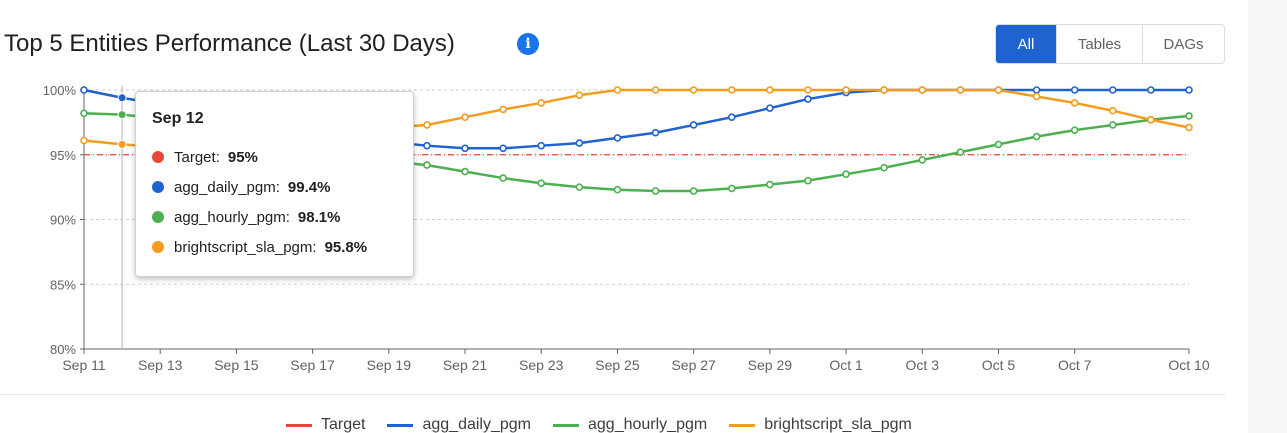 The height and width of the screenshot is (433, 1287). I want to click on x-tick-label-oct-5: Oct 5, so click(999, 365).